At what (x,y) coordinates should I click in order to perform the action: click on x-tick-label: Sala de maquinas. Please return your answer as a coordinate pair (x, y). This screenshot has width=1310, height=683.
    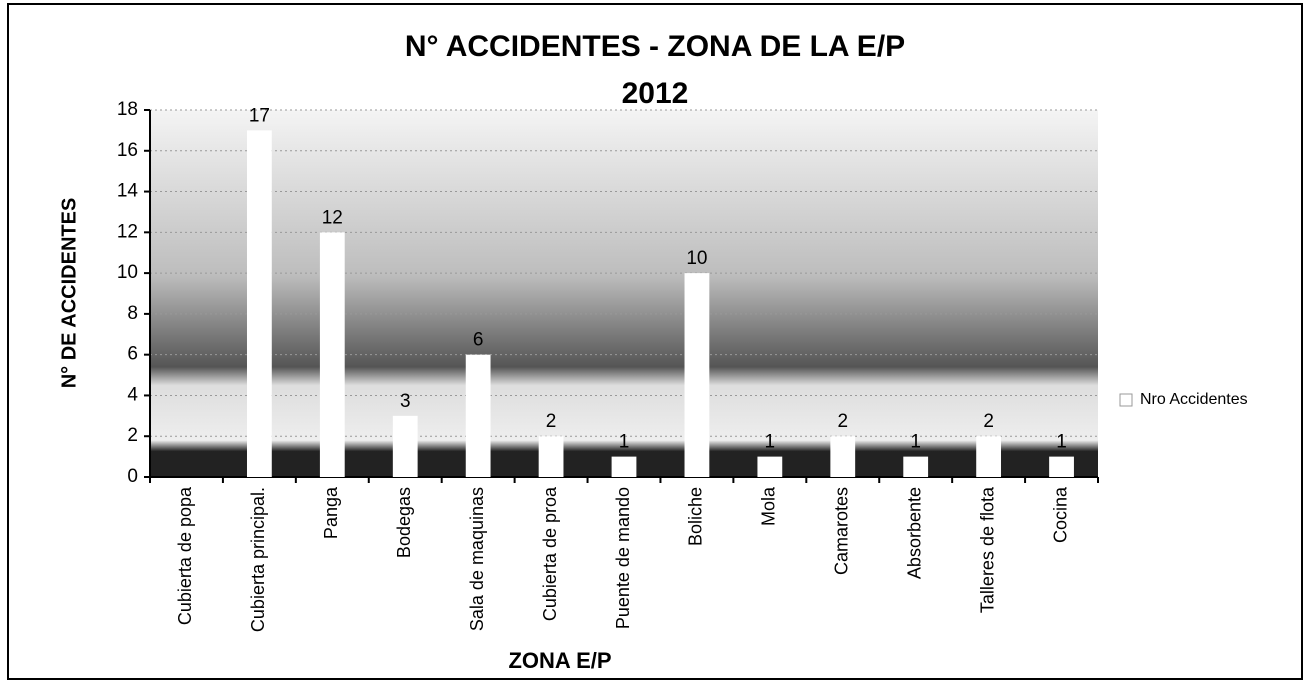
    Looking at the image, I should click on (477, 559).